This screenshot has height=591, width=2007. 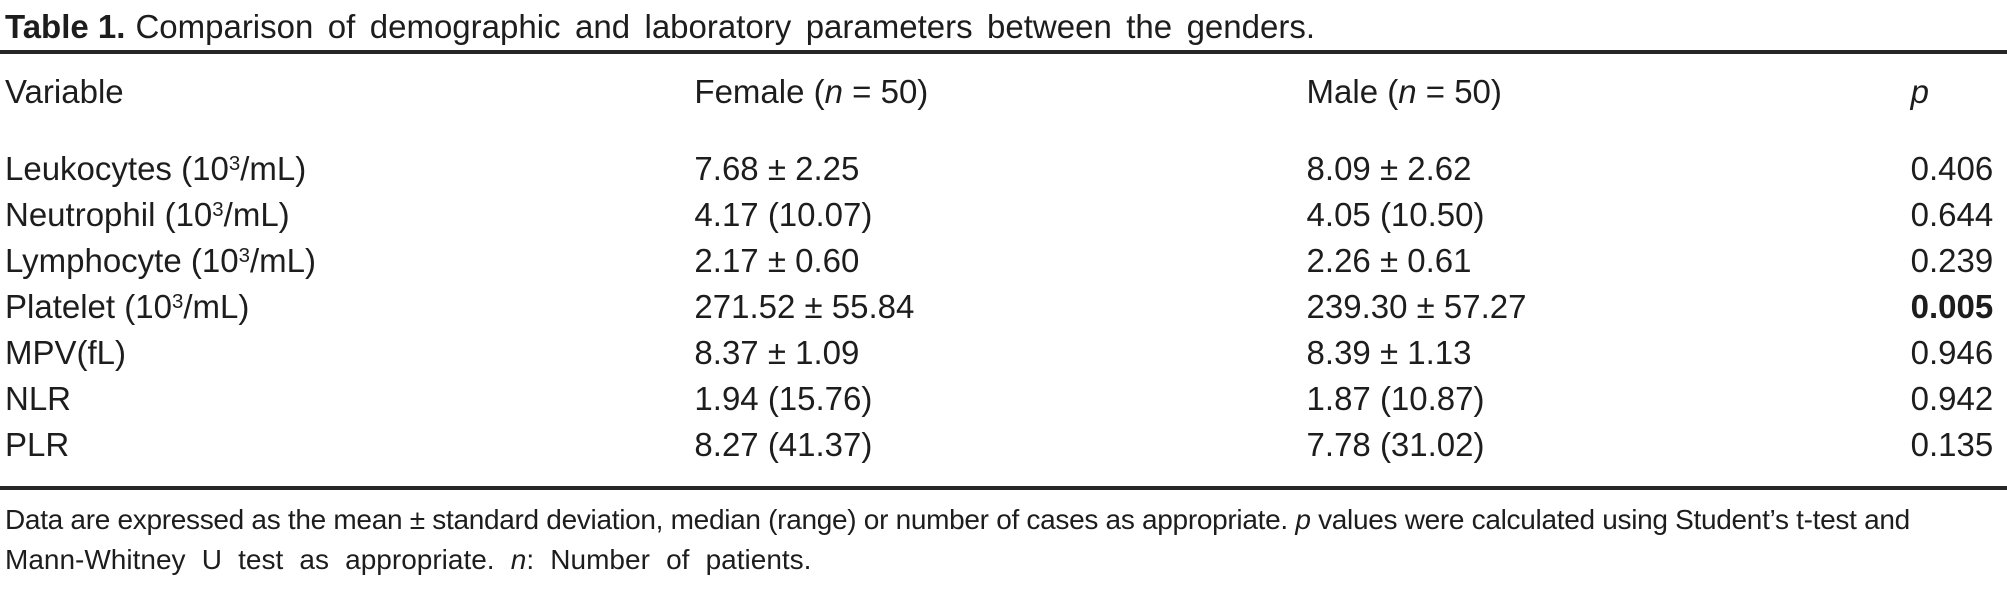 I want to click on top-rule, so click(x=1003, y=52).